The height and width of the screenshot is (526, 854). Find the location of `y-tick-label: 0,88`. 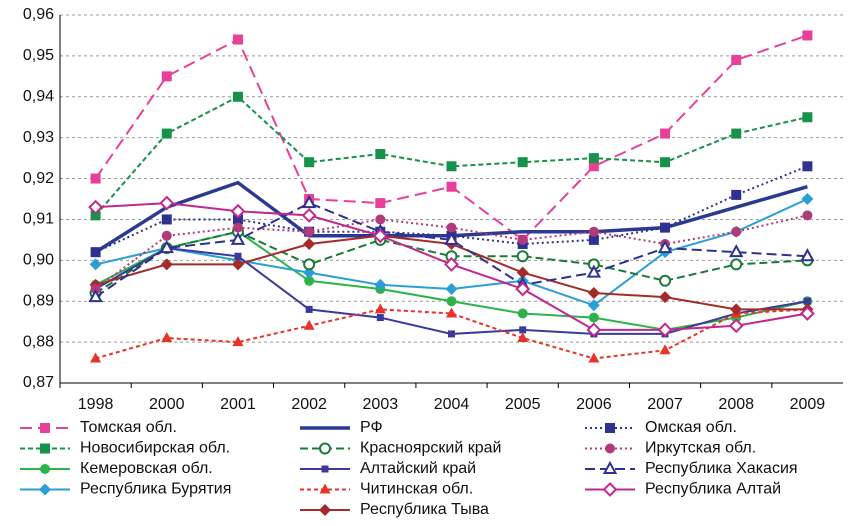

y-tick-label: 0,88 is located at coordinates (38, 341).